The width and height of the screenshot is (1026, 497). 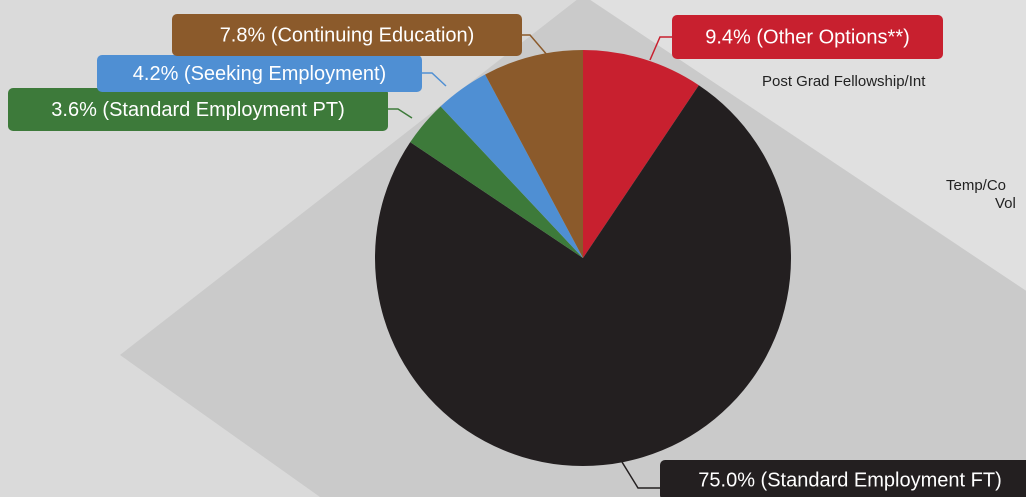 I want to click on data-label: 9.4% (Other Options**), so click(x=807, y=37).